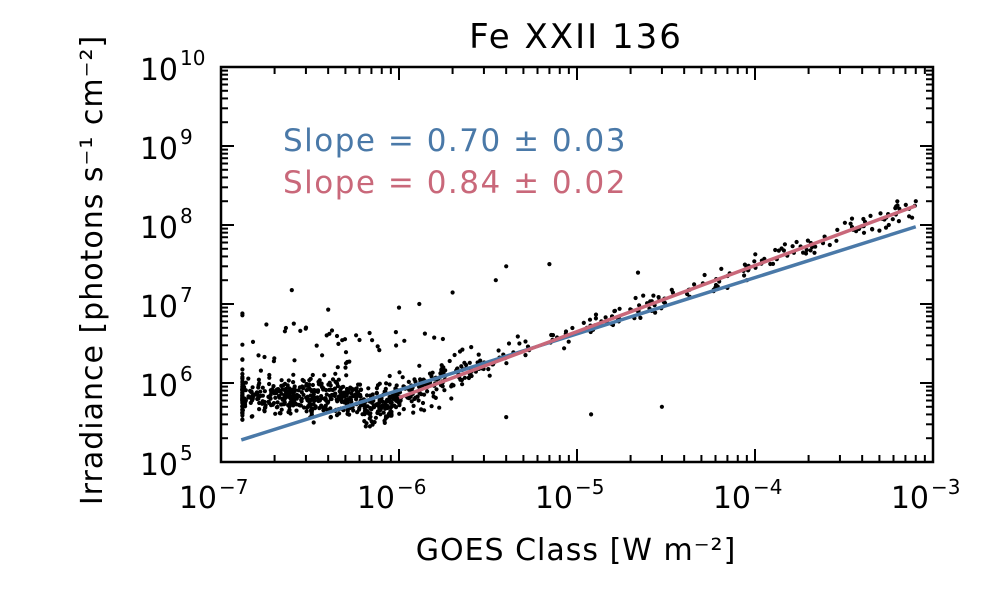 The width and height of the screenshot is (1000, 600). Describe the element at coordinates (767, 487) in the screenshot. I see `x-tick-exponent: −4` at that location.